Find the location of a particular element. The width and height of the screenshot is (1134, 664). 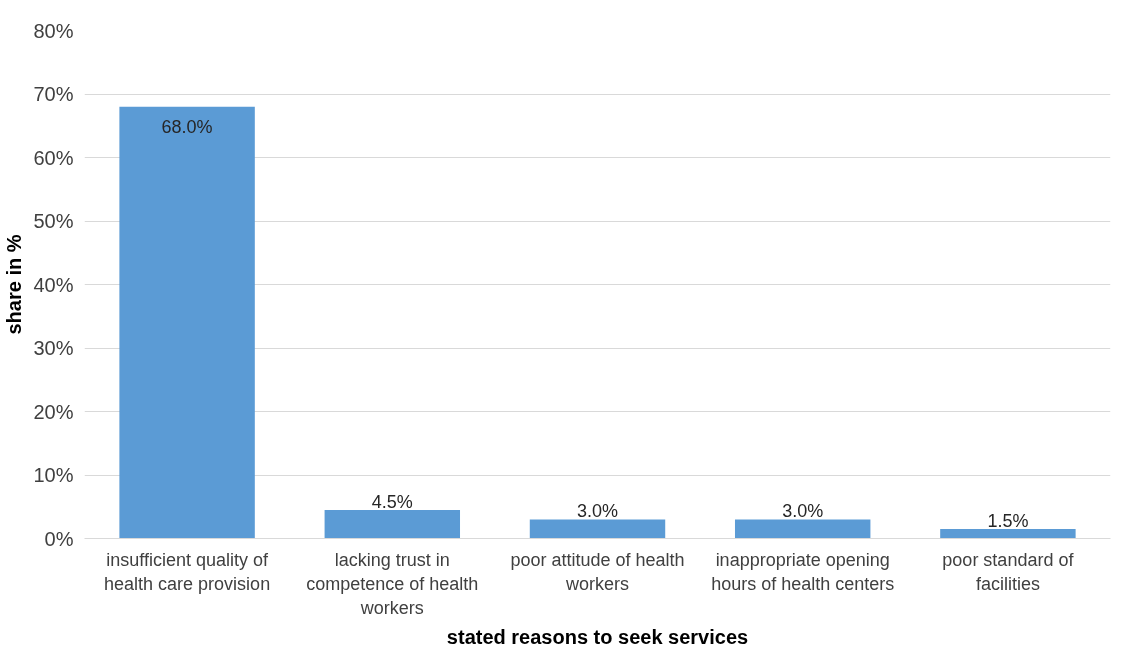

y-tick-label: 30% is located at coordinates (53, 348).